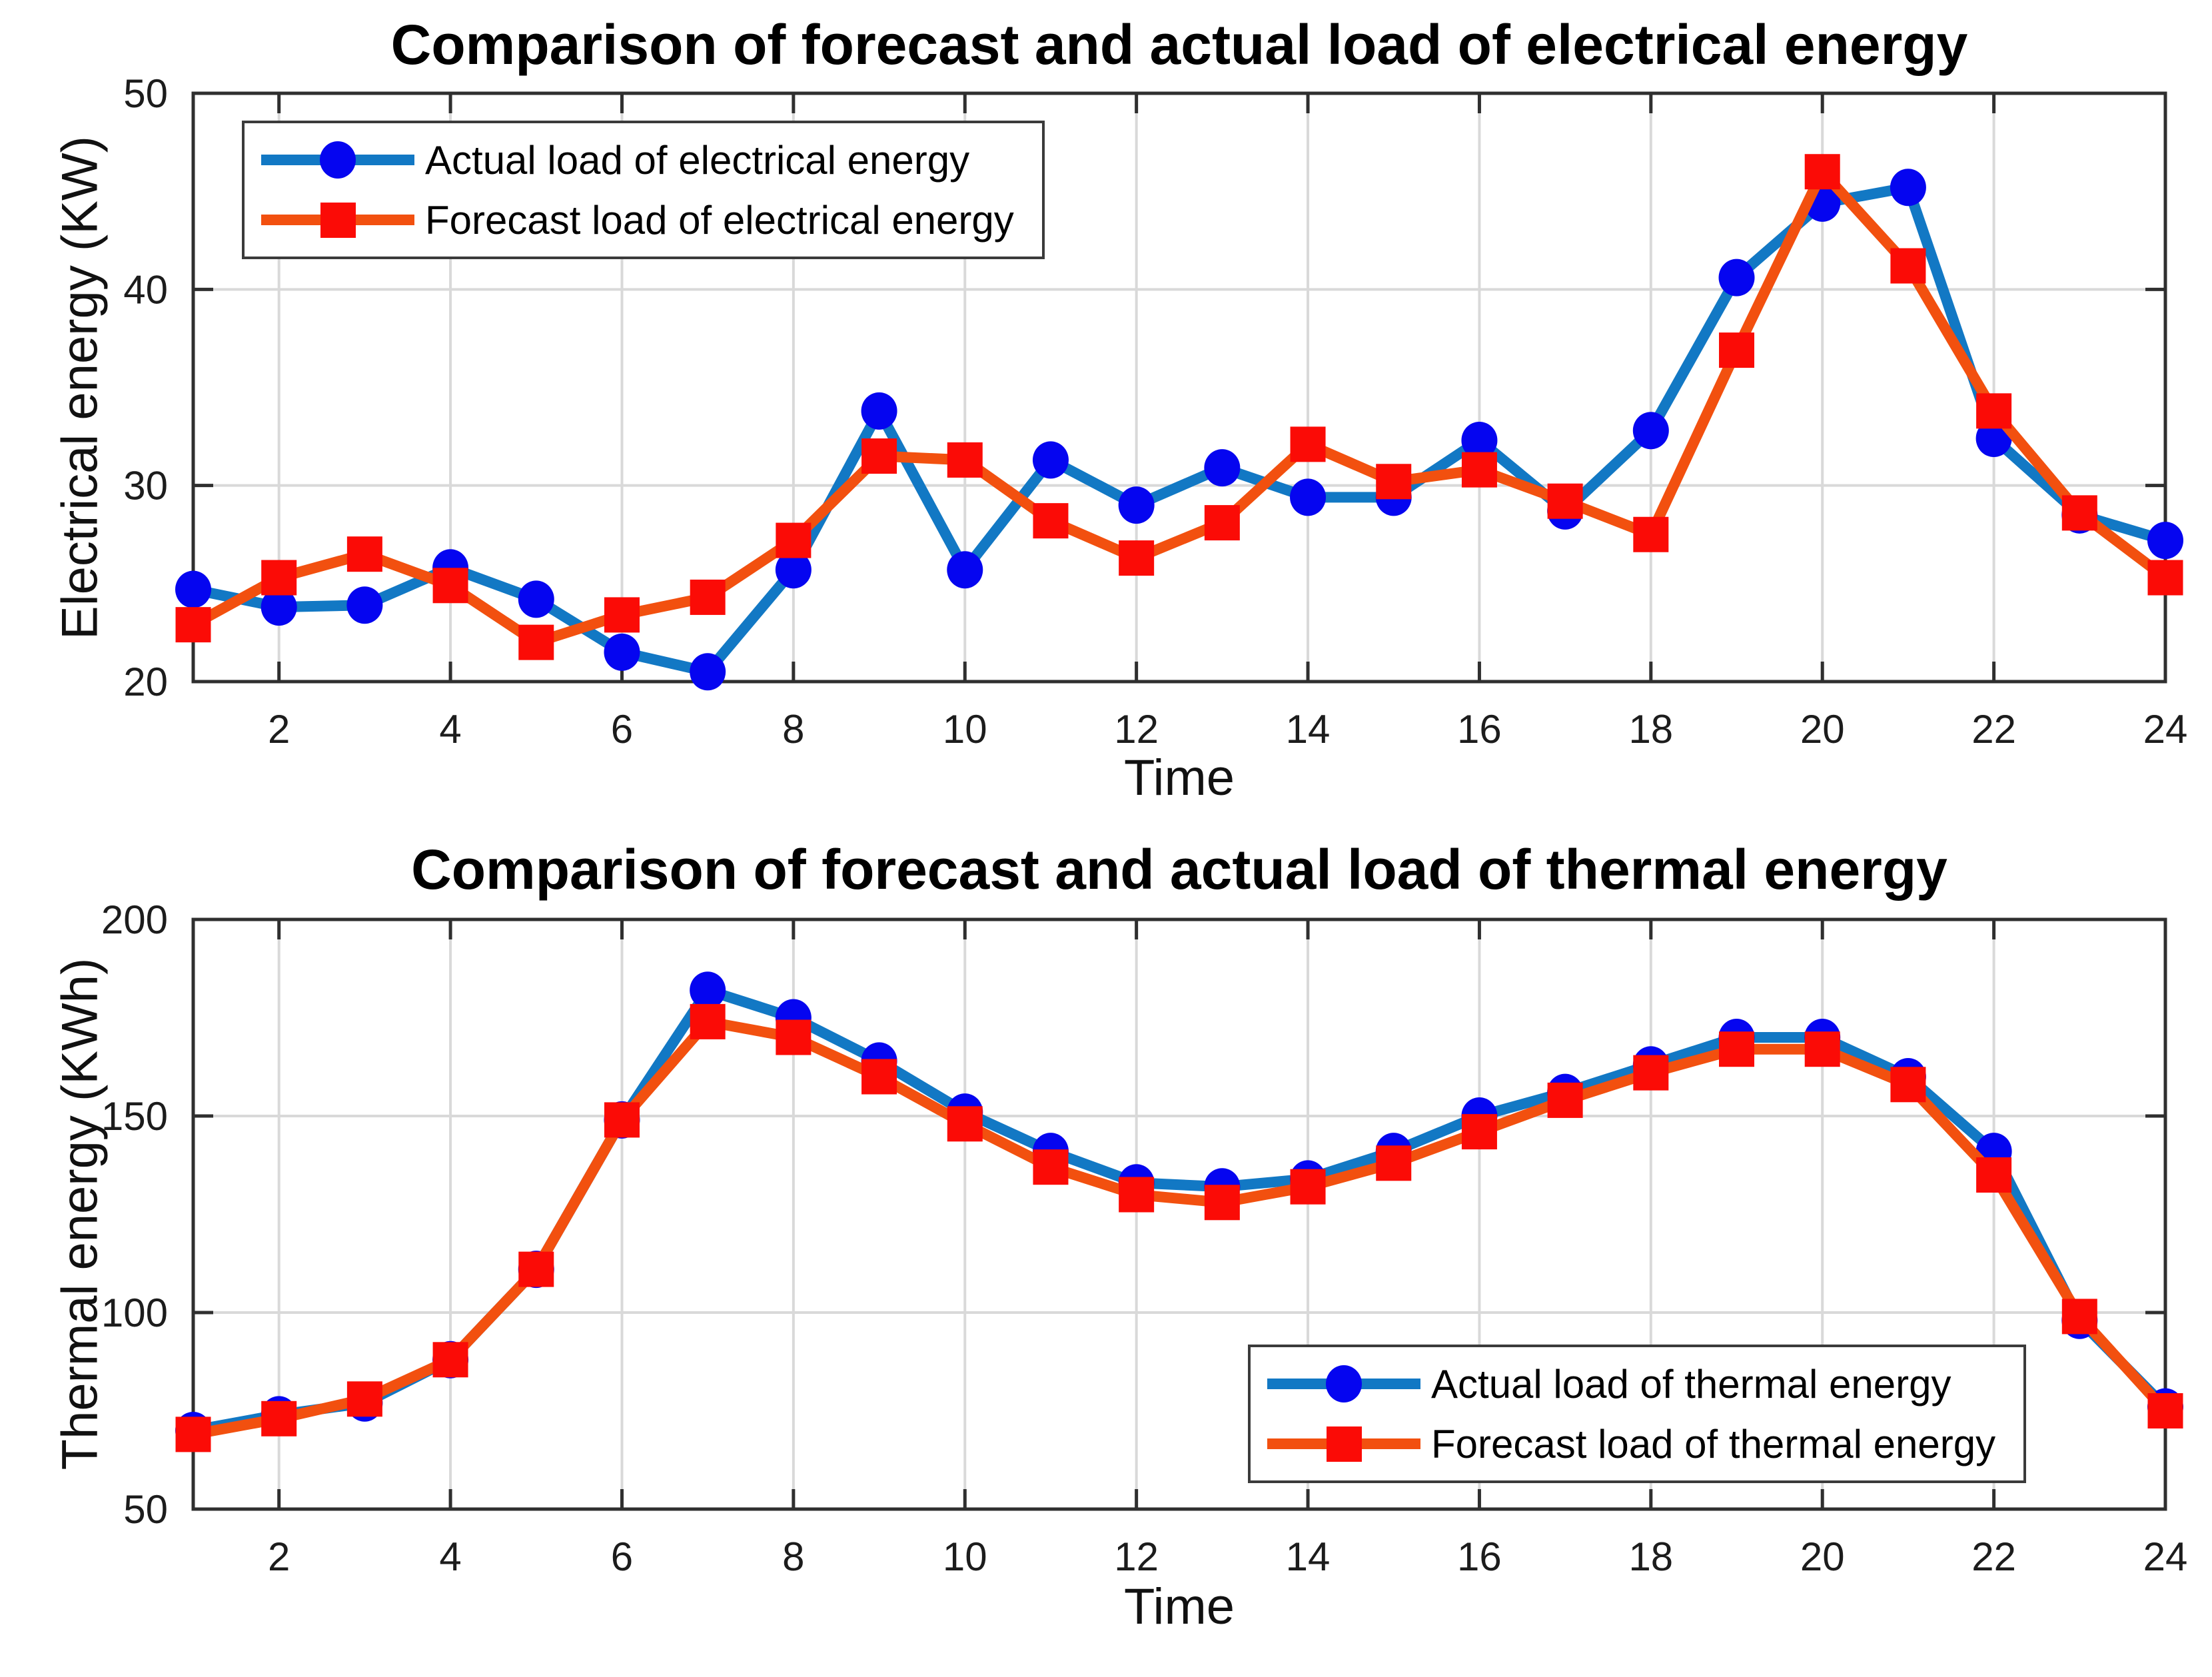  I want to click on legend-row-forecast: Forecast load of thermal energy, so click(1623, 1444).